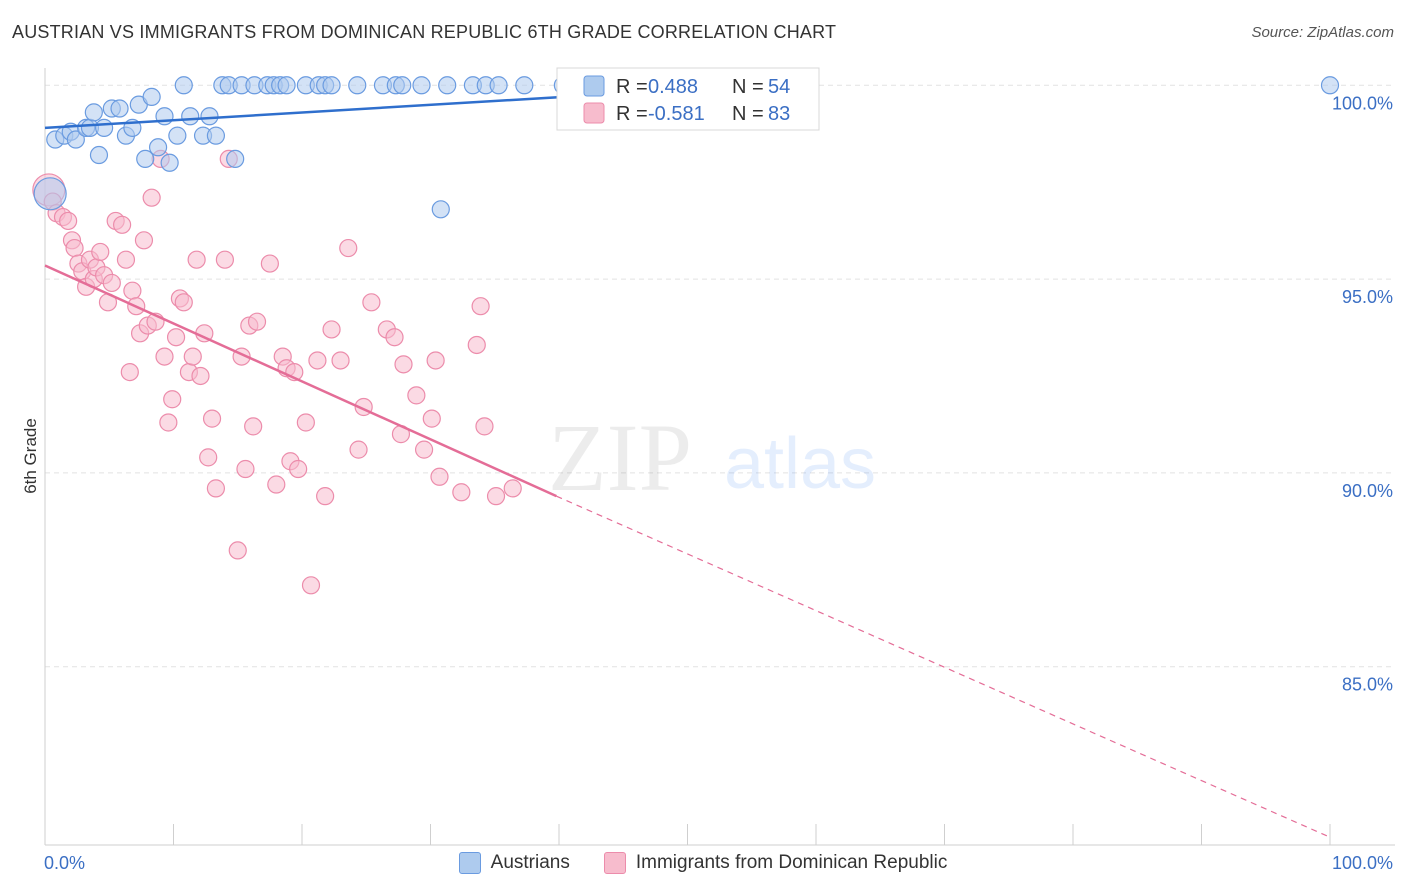 The height and width of the screenshot is (892, 1406). Describe the element at coordinates (632, 87) in the screenshot. I see `legend-r-label-1: R =` at that location.